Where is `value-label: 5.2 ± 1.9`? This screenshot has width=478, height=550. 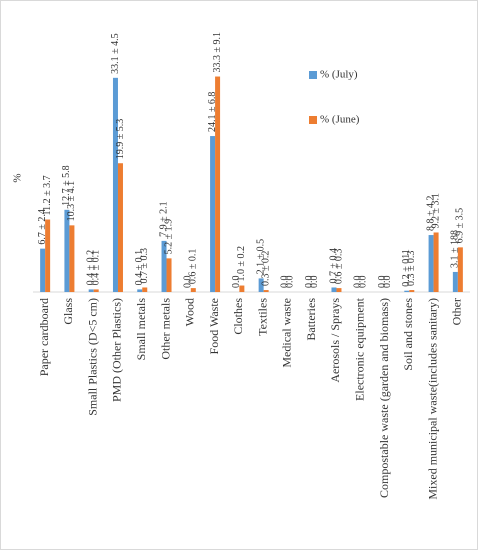
value-label: 5.2 ± 1.9 is located at coordinates (168, 237).